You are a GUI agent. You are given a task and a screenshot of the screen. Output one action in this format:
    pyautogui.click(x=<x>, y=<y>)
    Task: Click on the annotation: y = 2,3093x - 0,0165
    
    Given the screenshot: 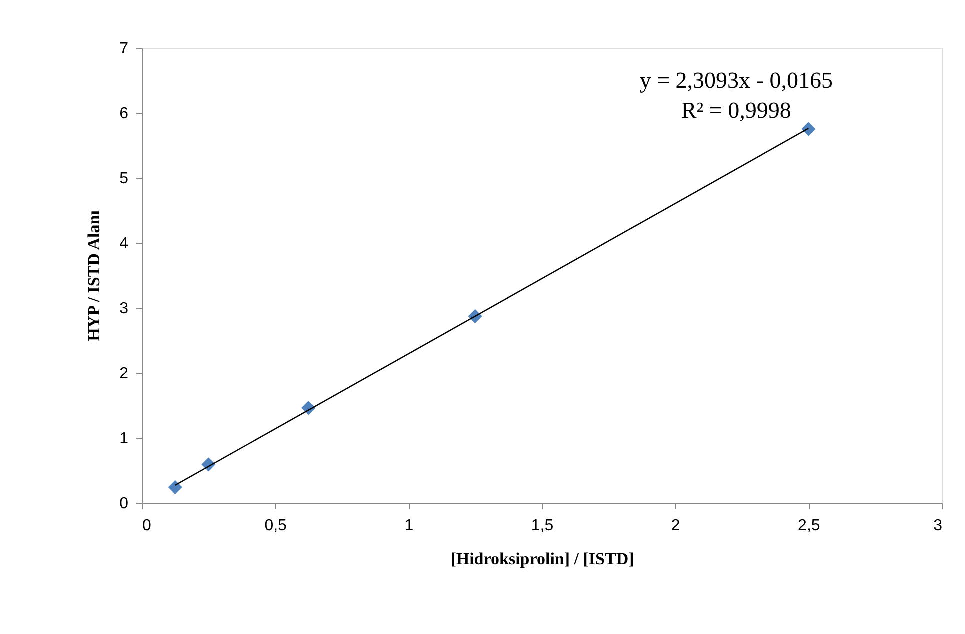 What is the action you would take?
    pyautogui.click(x=736, y=80)
    